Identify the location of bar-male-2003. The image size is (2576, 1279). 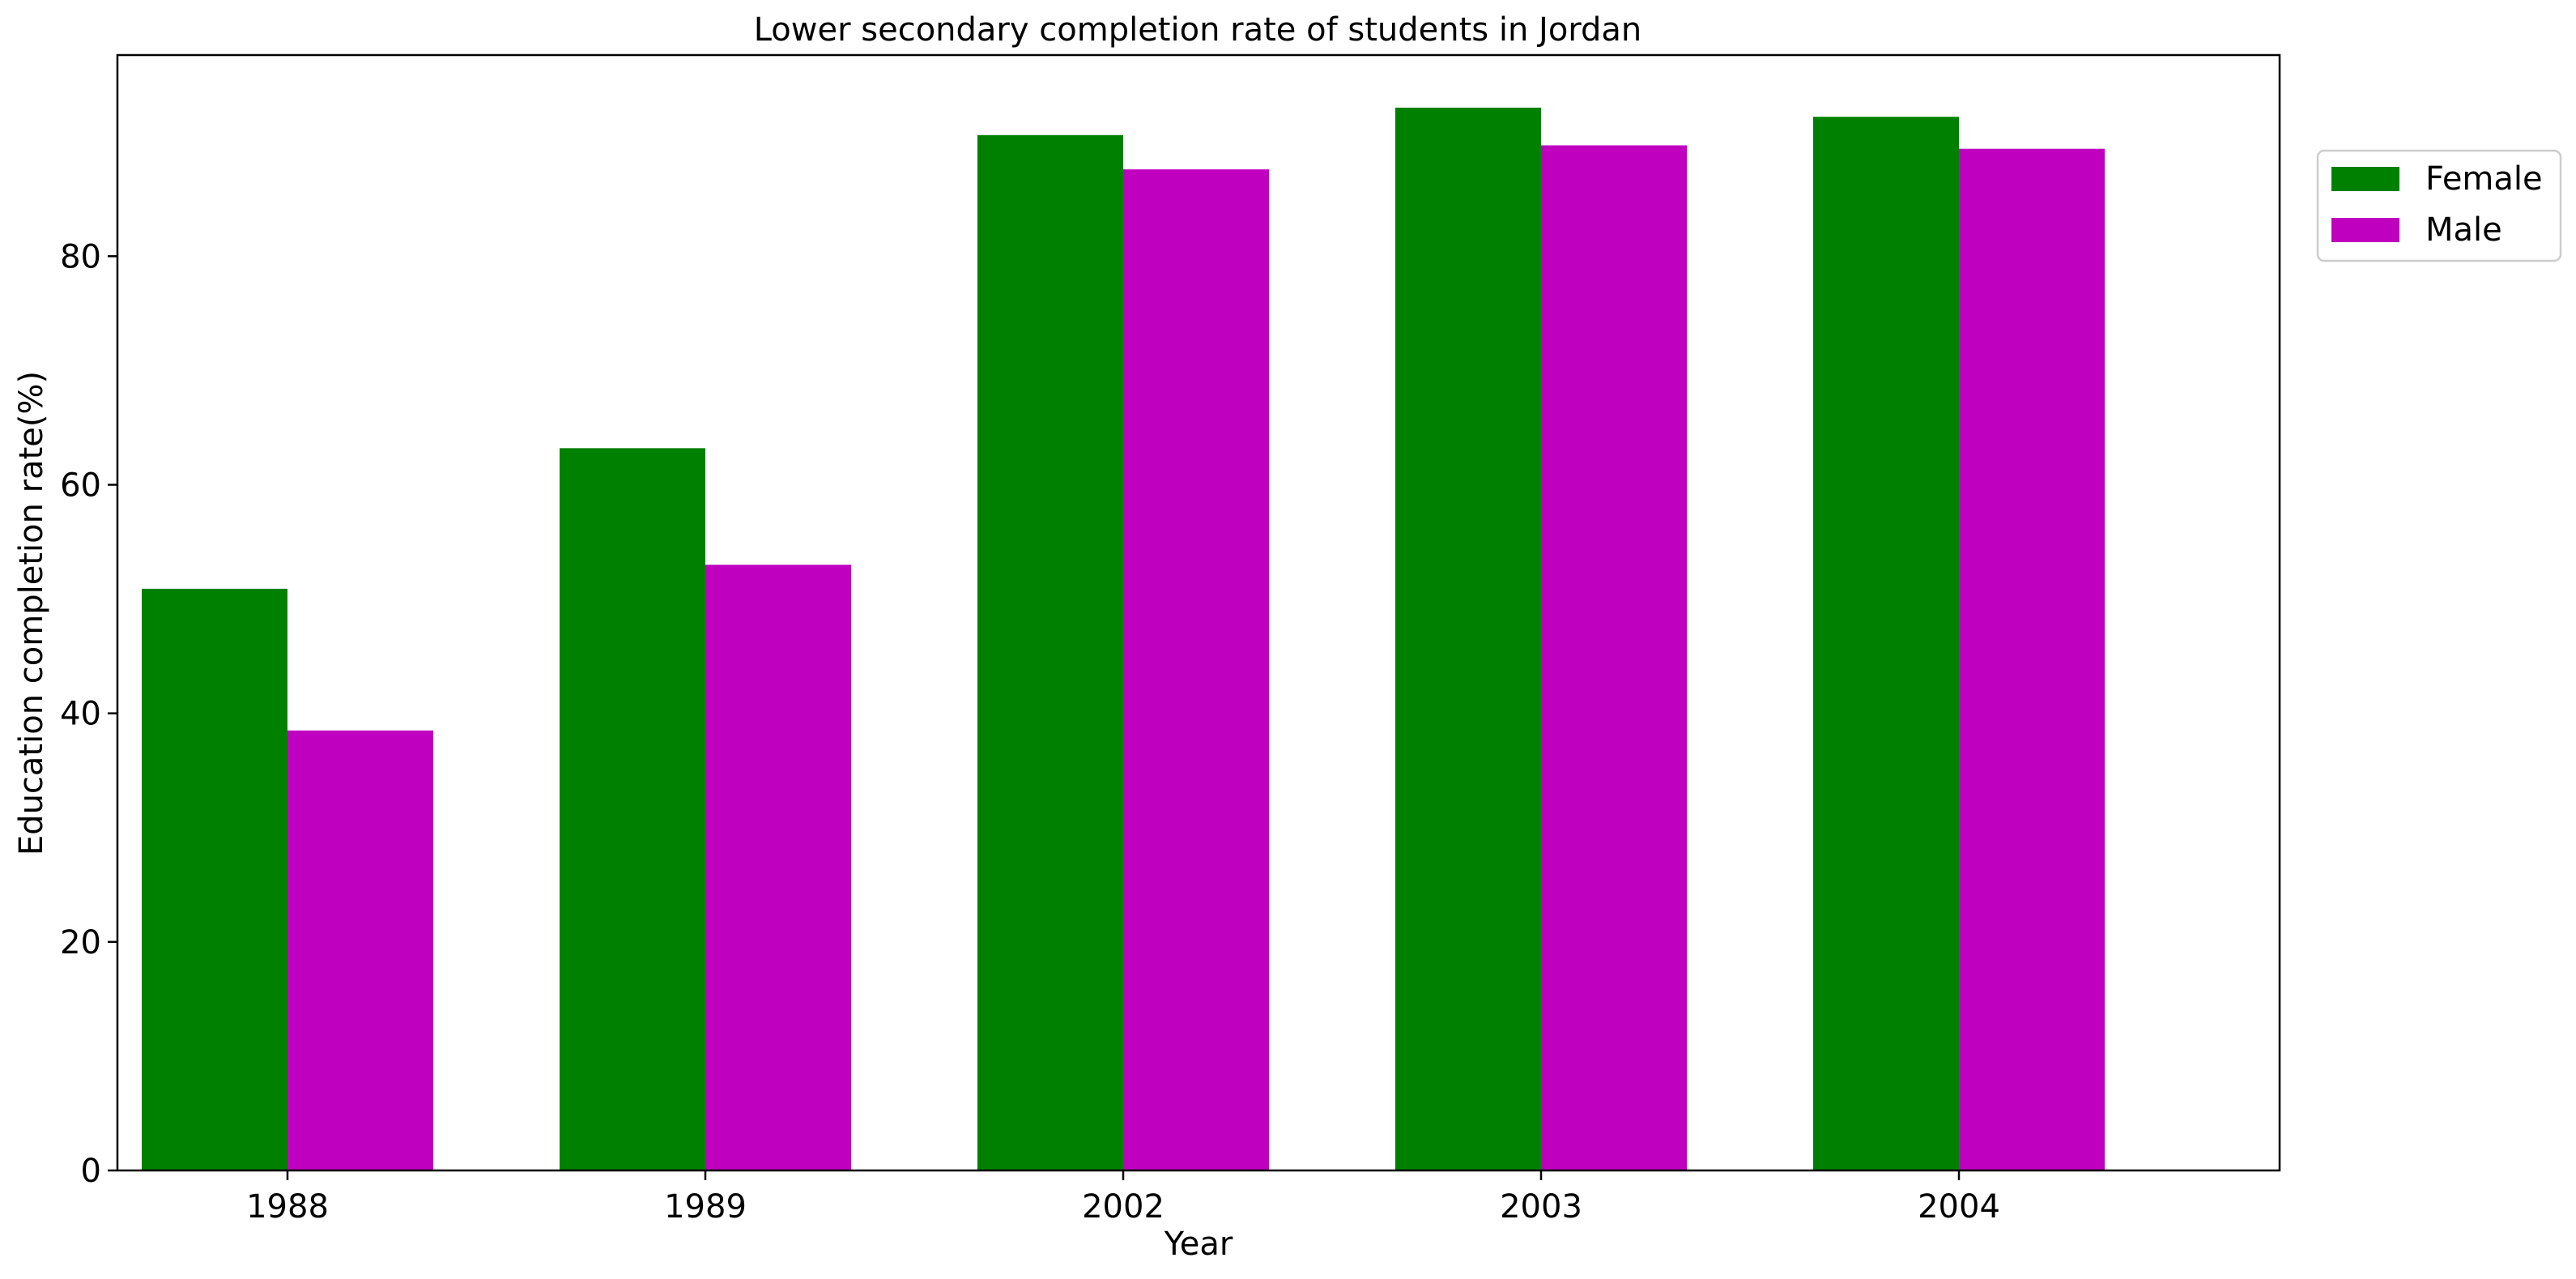
(1614, 657).